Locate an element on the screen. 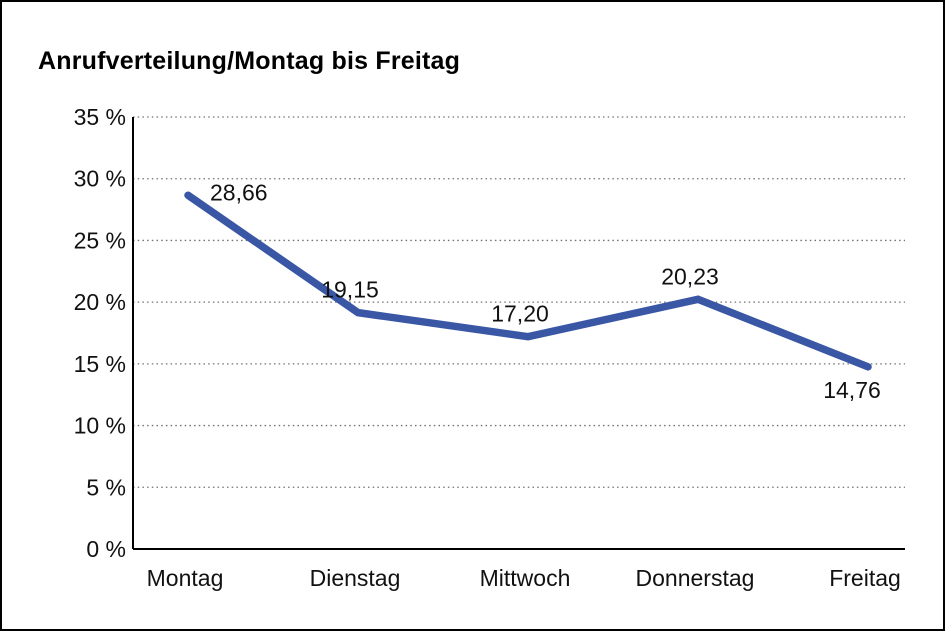  chart-title: Anrufverteilung/Montag bis Freitag is located at coordinates (249, 60).